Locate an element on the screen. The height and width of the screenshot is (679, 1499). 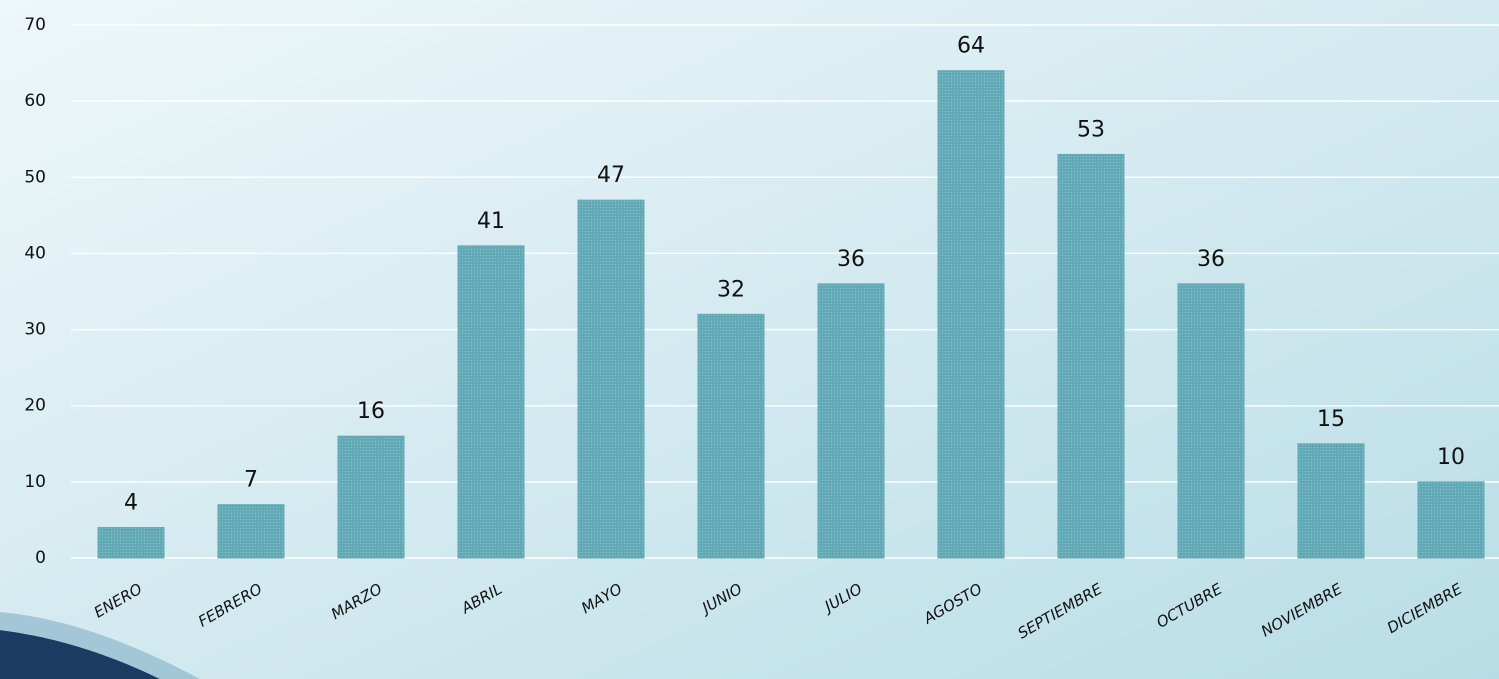
data-label: 53 is located at coordinates (1091, 129).